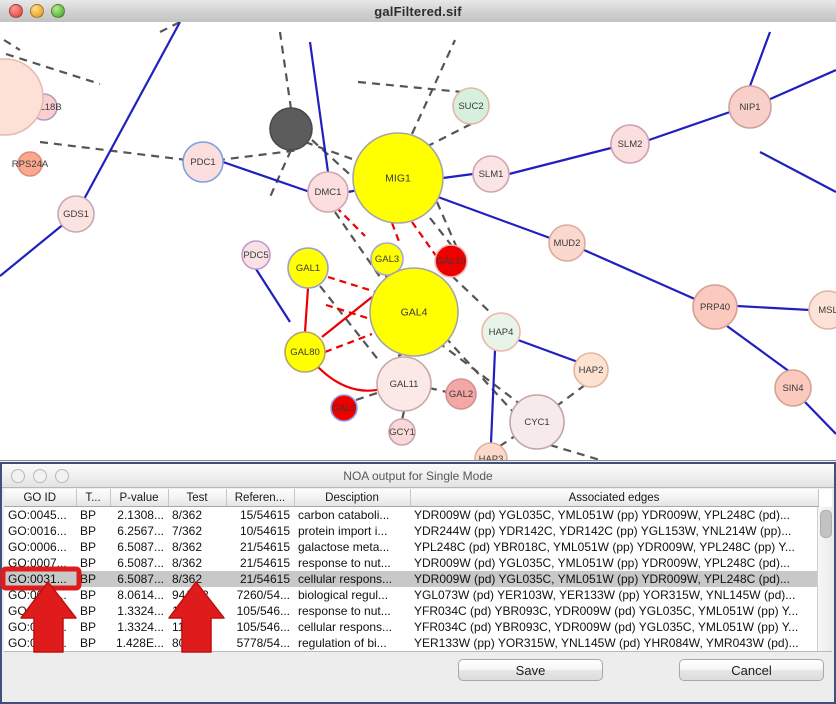  I want to click on reference-cell: 15/54615, so click(264, 515).